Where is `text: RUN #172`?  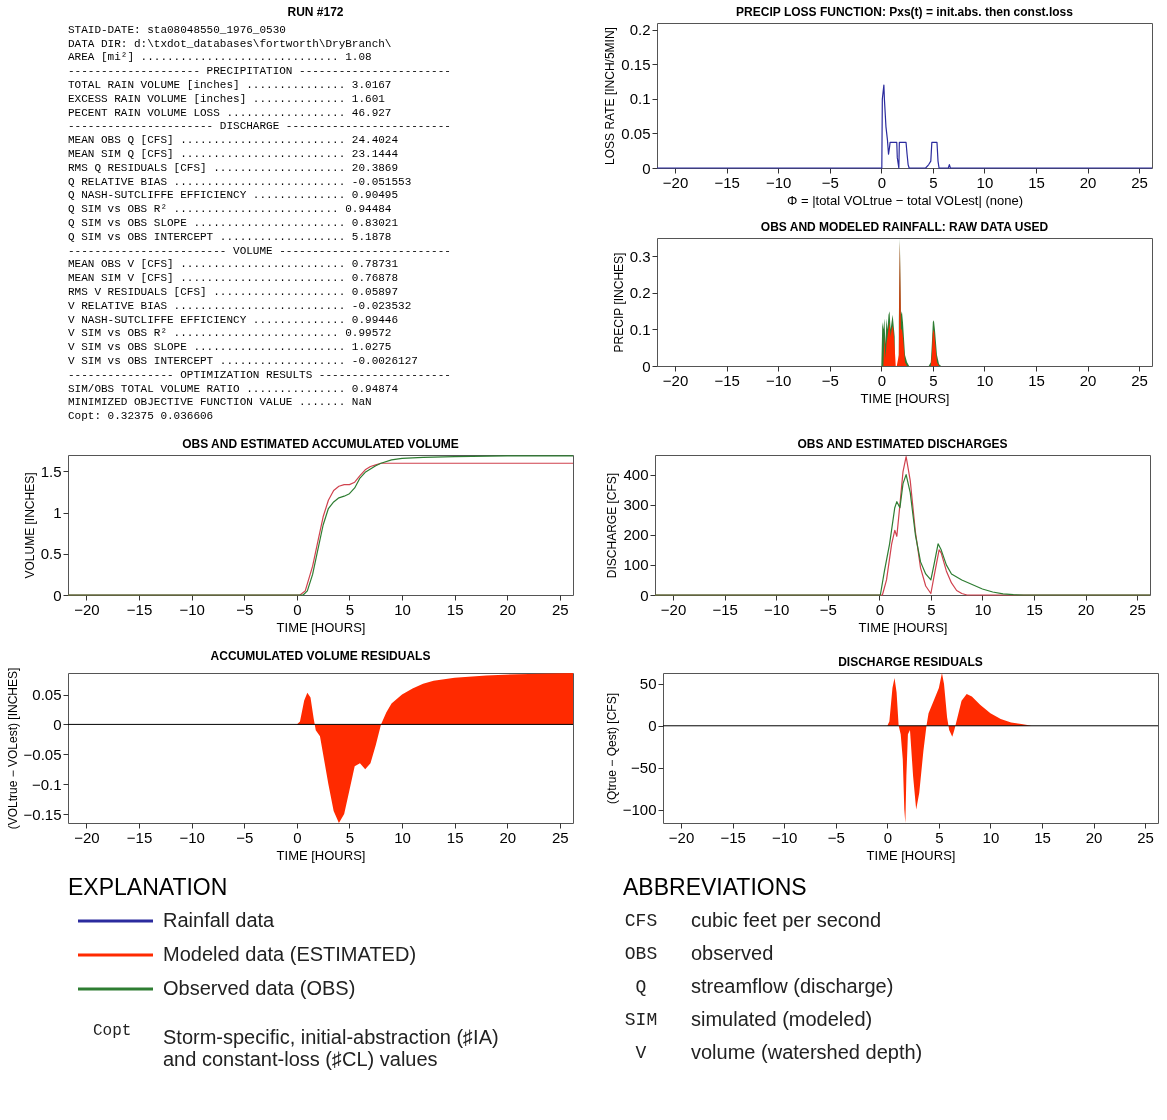 text: RUN #172 is located at coordinates (315, 12).